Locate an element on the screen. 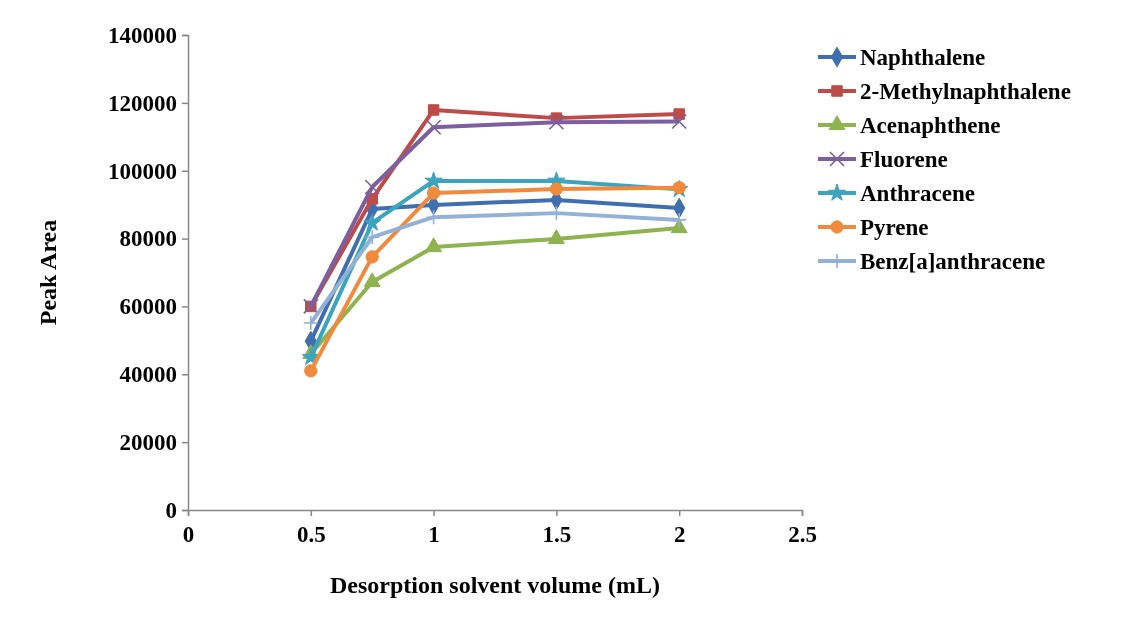 Image resolution: width=1146 pixels, height=618 pixels. x-tick-label: 2.5 is located at coordinates (802, 534).